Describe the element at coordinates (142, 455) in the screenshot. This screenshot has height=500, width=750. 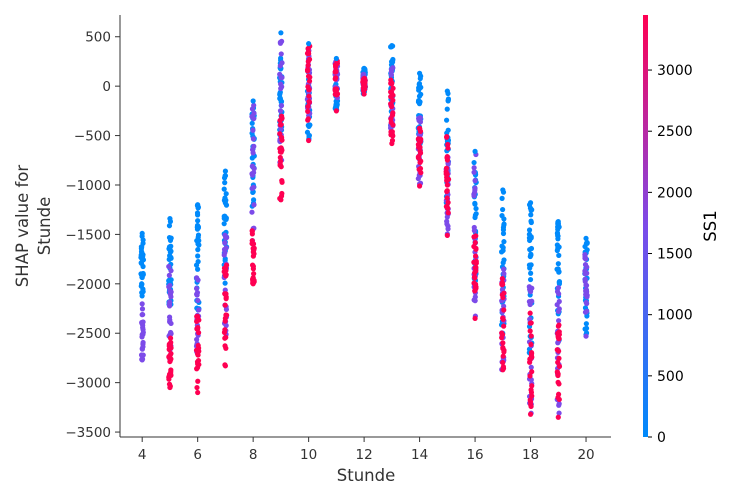
I see `x-tick-label: 4` at that location.